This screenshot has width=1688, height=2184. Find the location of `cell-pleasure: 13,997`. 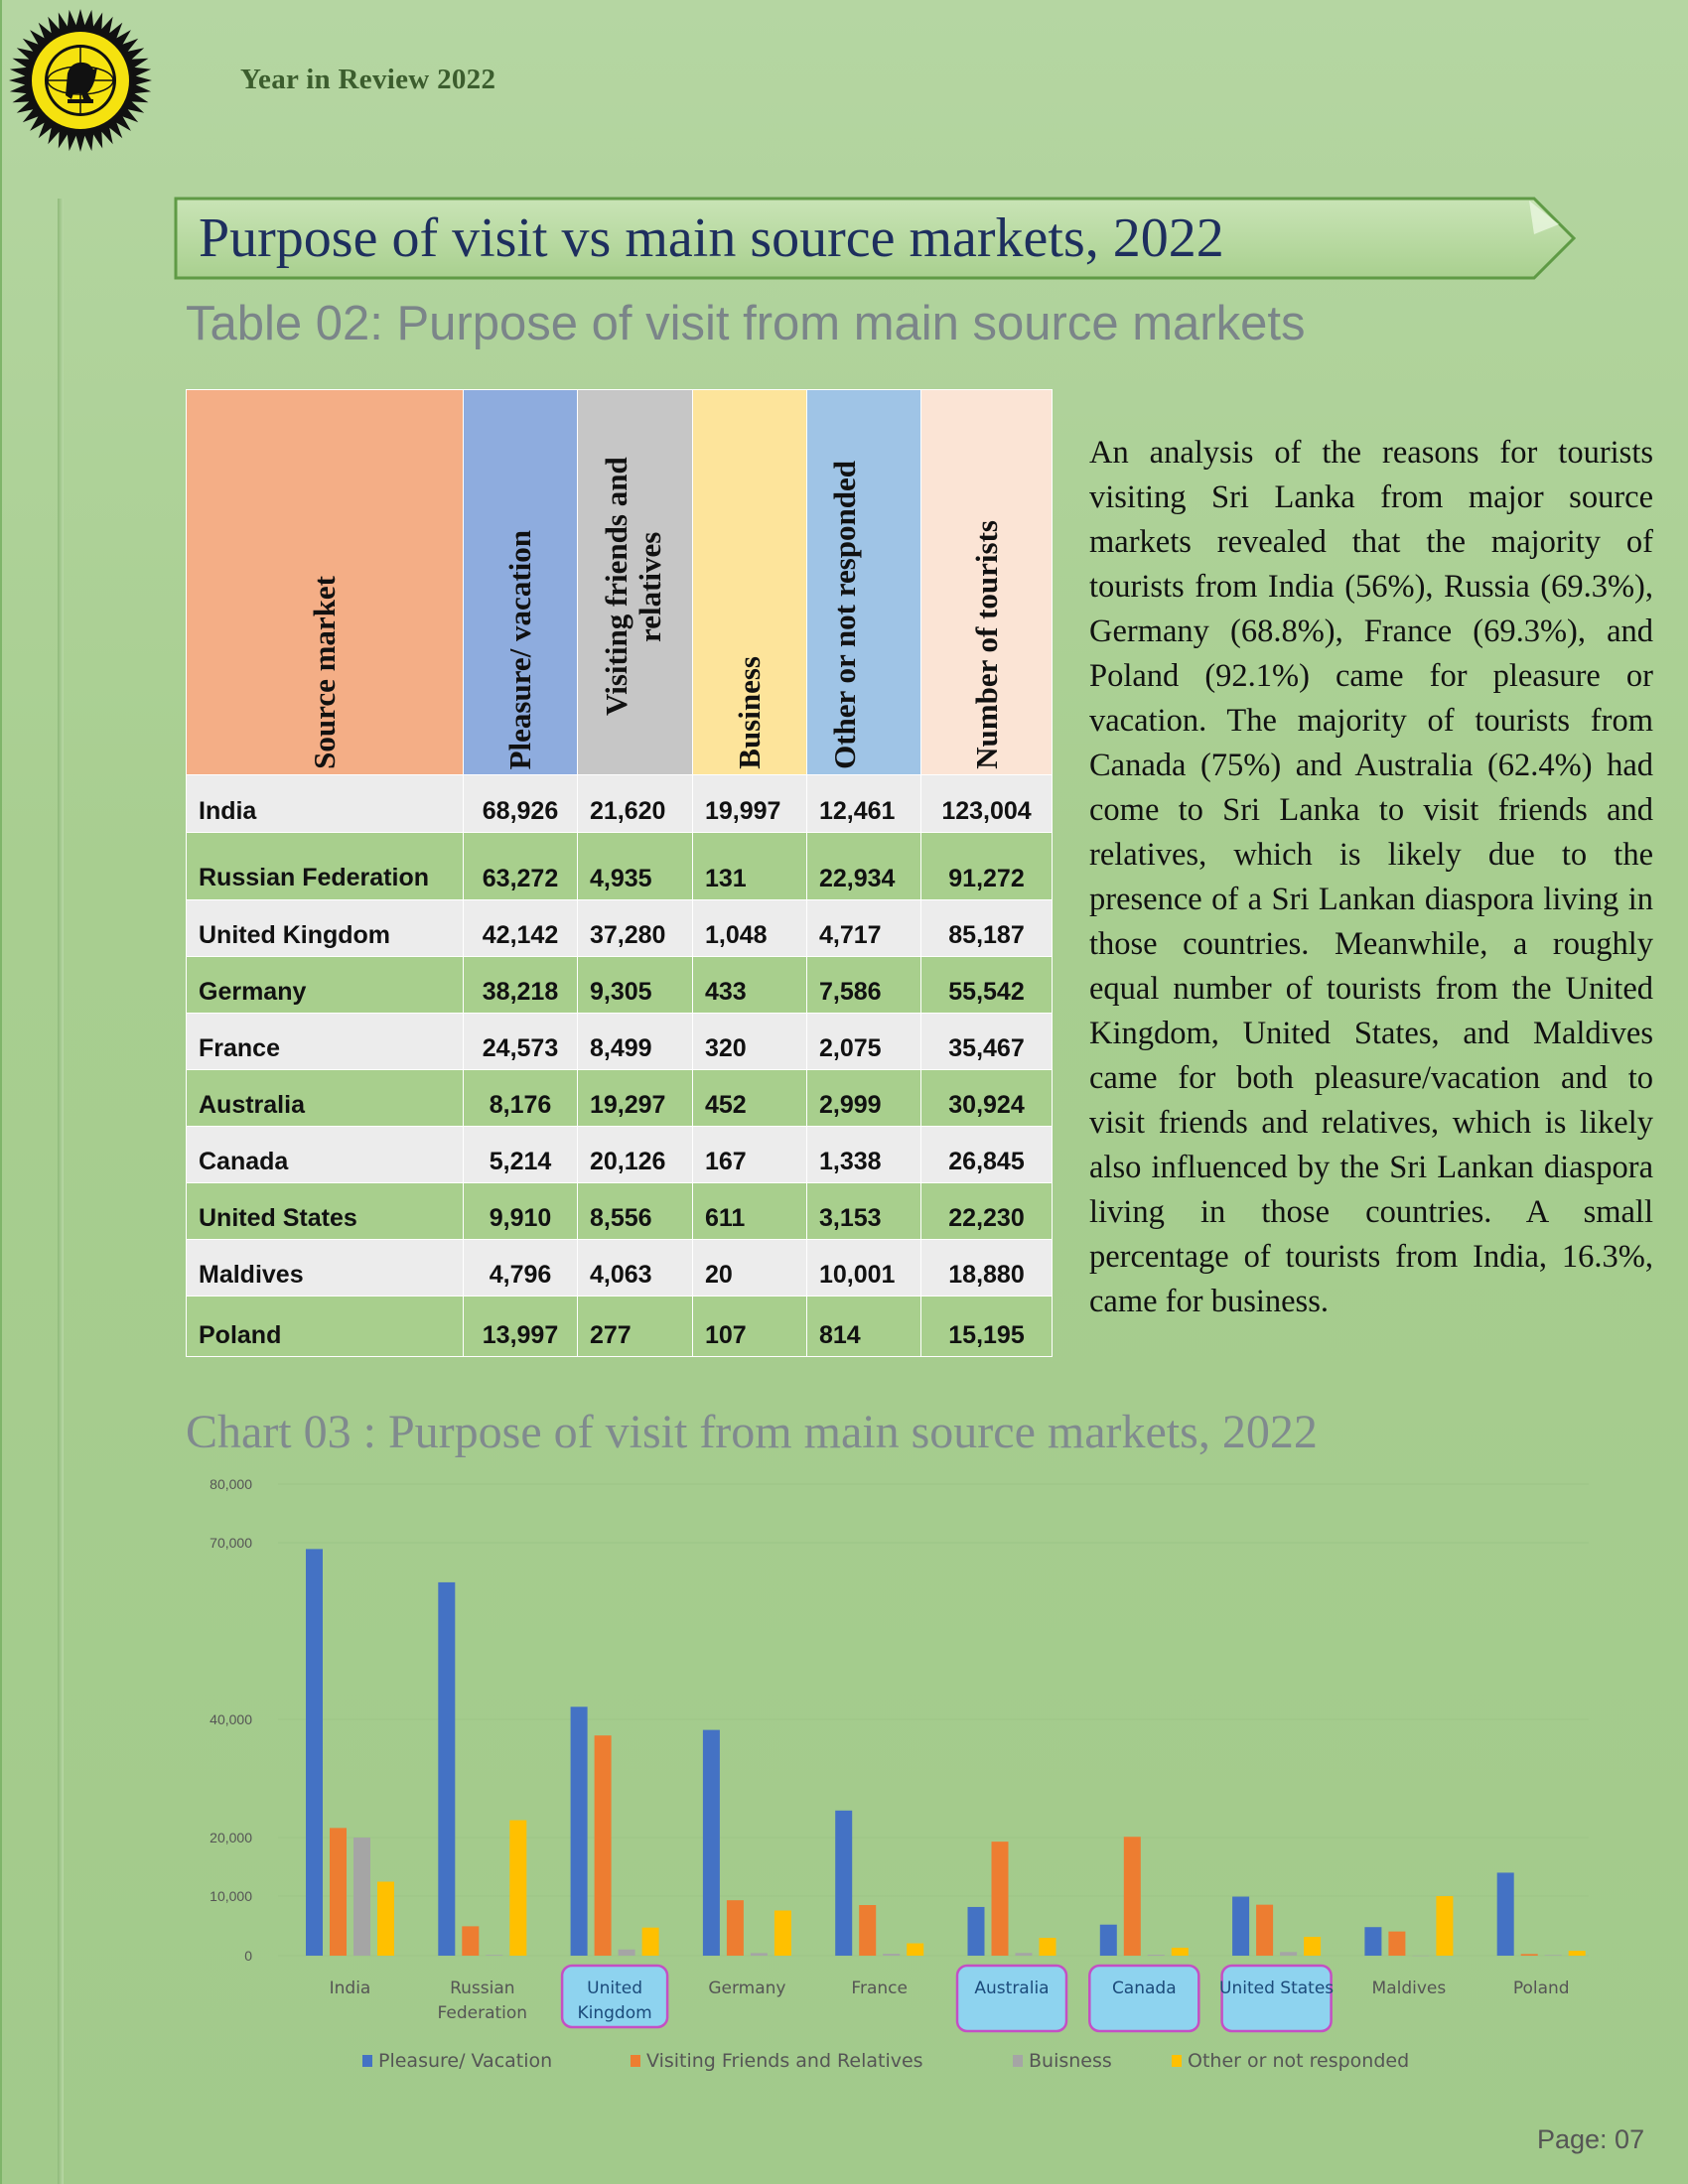

cell-pleasure: 13,997 is located at coordinates (520, 1326).